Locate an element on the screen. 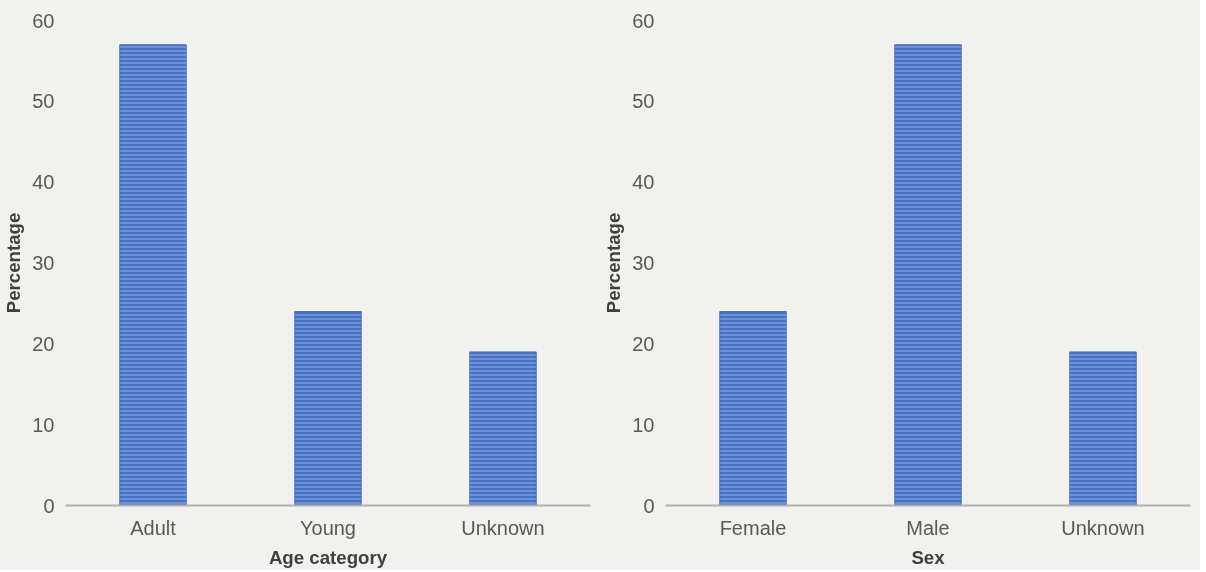 Image resolution: width=1206 pixels, height=572 pixels. x-tick-label: Adult is located at coordinates (153, 527).